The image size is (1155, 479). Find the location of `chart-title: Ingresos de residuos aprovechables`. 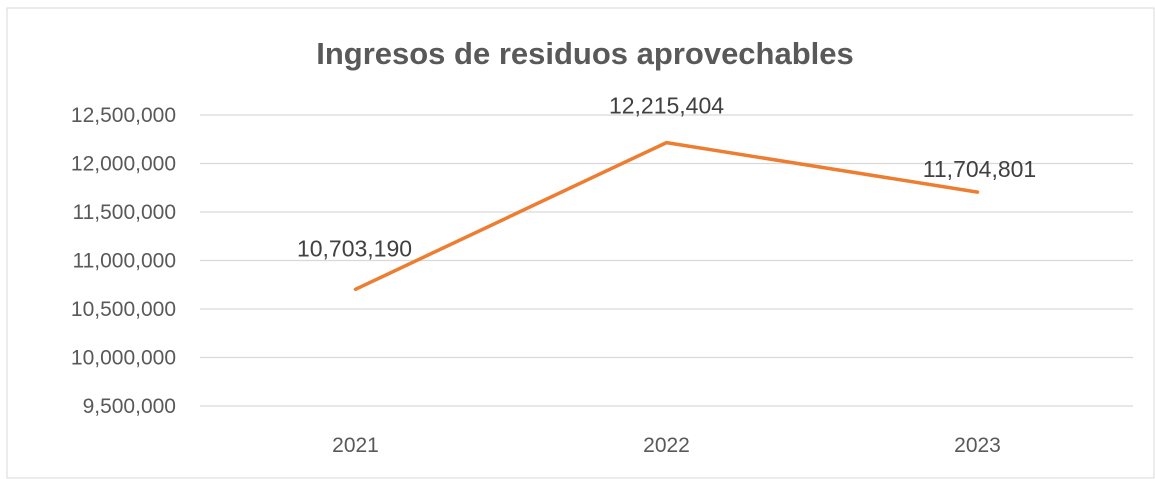

chart-title: Ingresos de residuos aprovechables is located at coordinates (585, 53).